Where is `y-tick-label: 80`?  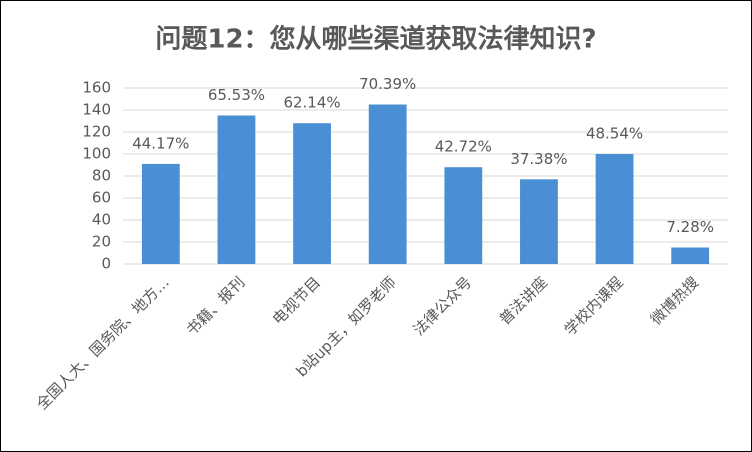 y-tick-label: 80 is located at coordinates (101, 176).